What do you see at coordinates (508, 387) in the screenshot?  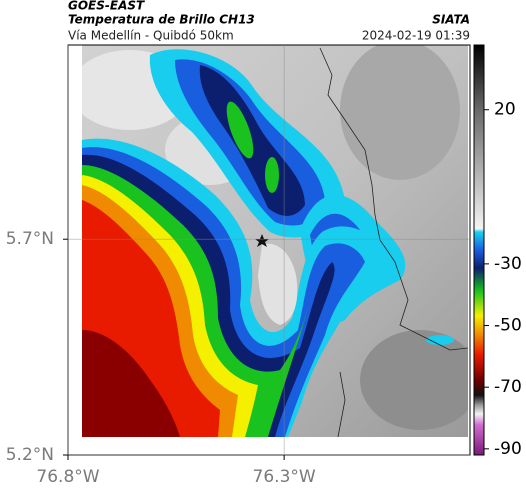 I see `colorbar-tick-label: -70` at bounding box center [508, 387].